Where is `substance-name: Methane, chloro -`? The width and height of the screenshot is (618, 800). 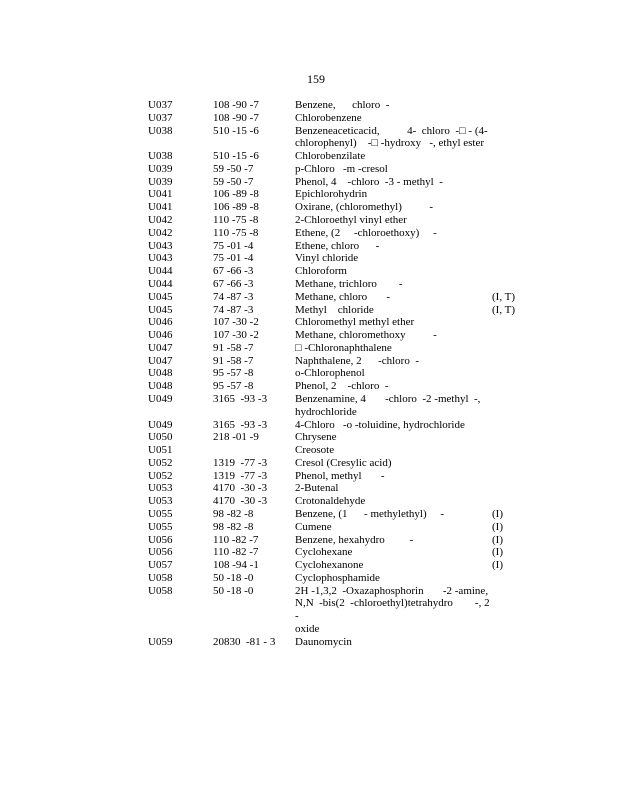
substance-name: Methane, chloro - is located at coordinates (342, 296).